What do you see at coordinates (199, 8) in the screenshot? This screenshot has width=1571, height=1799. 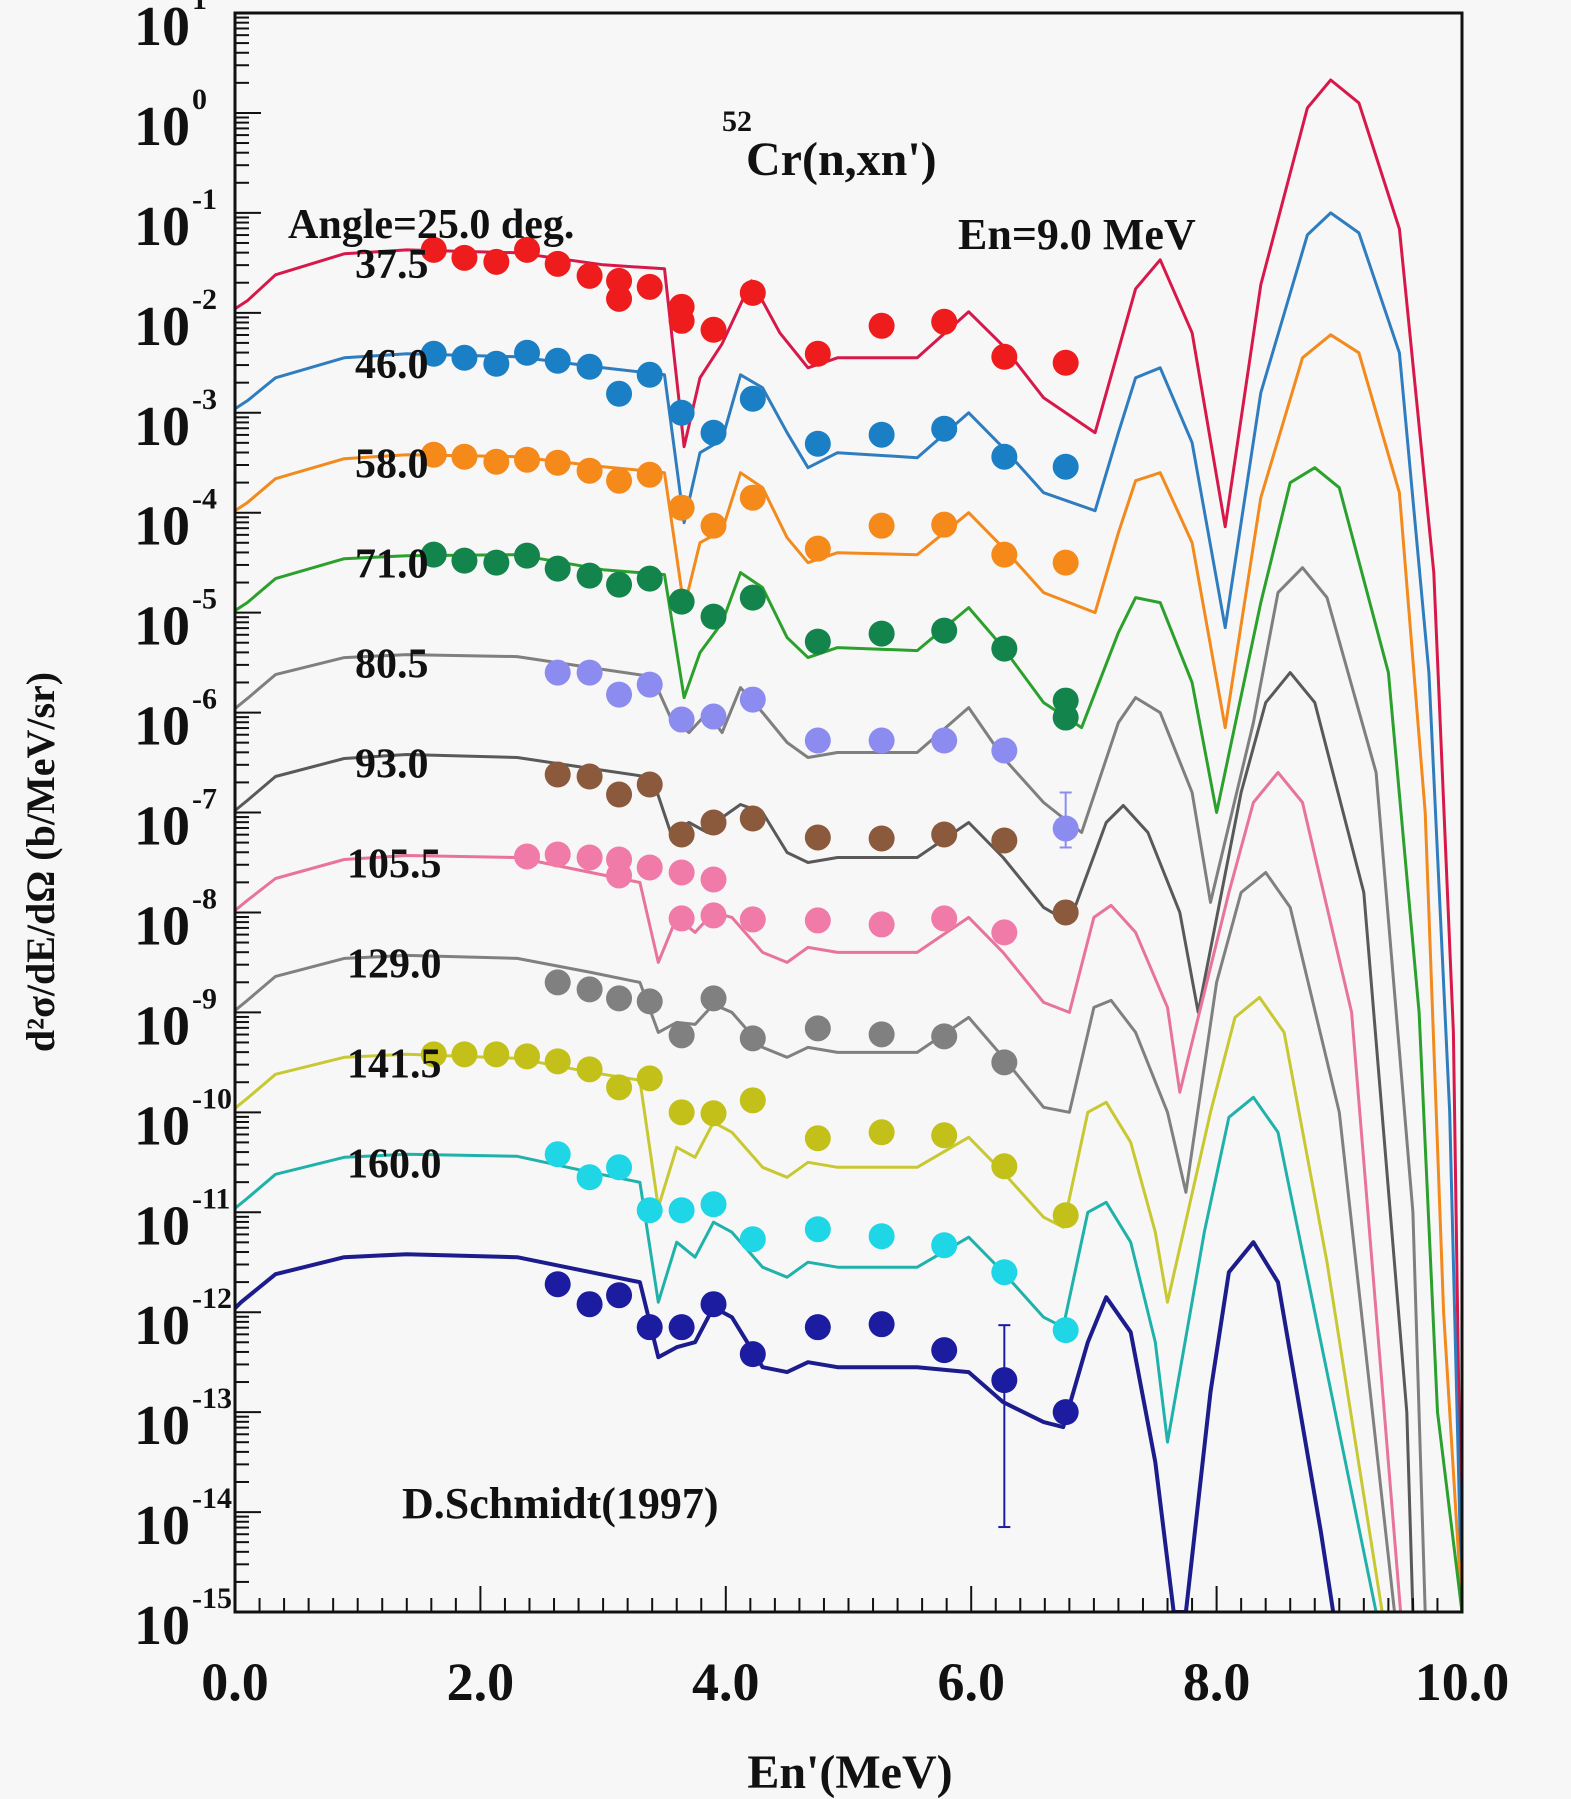 I see `y-tick-exponent: 1` at bounding box center [199, 8].